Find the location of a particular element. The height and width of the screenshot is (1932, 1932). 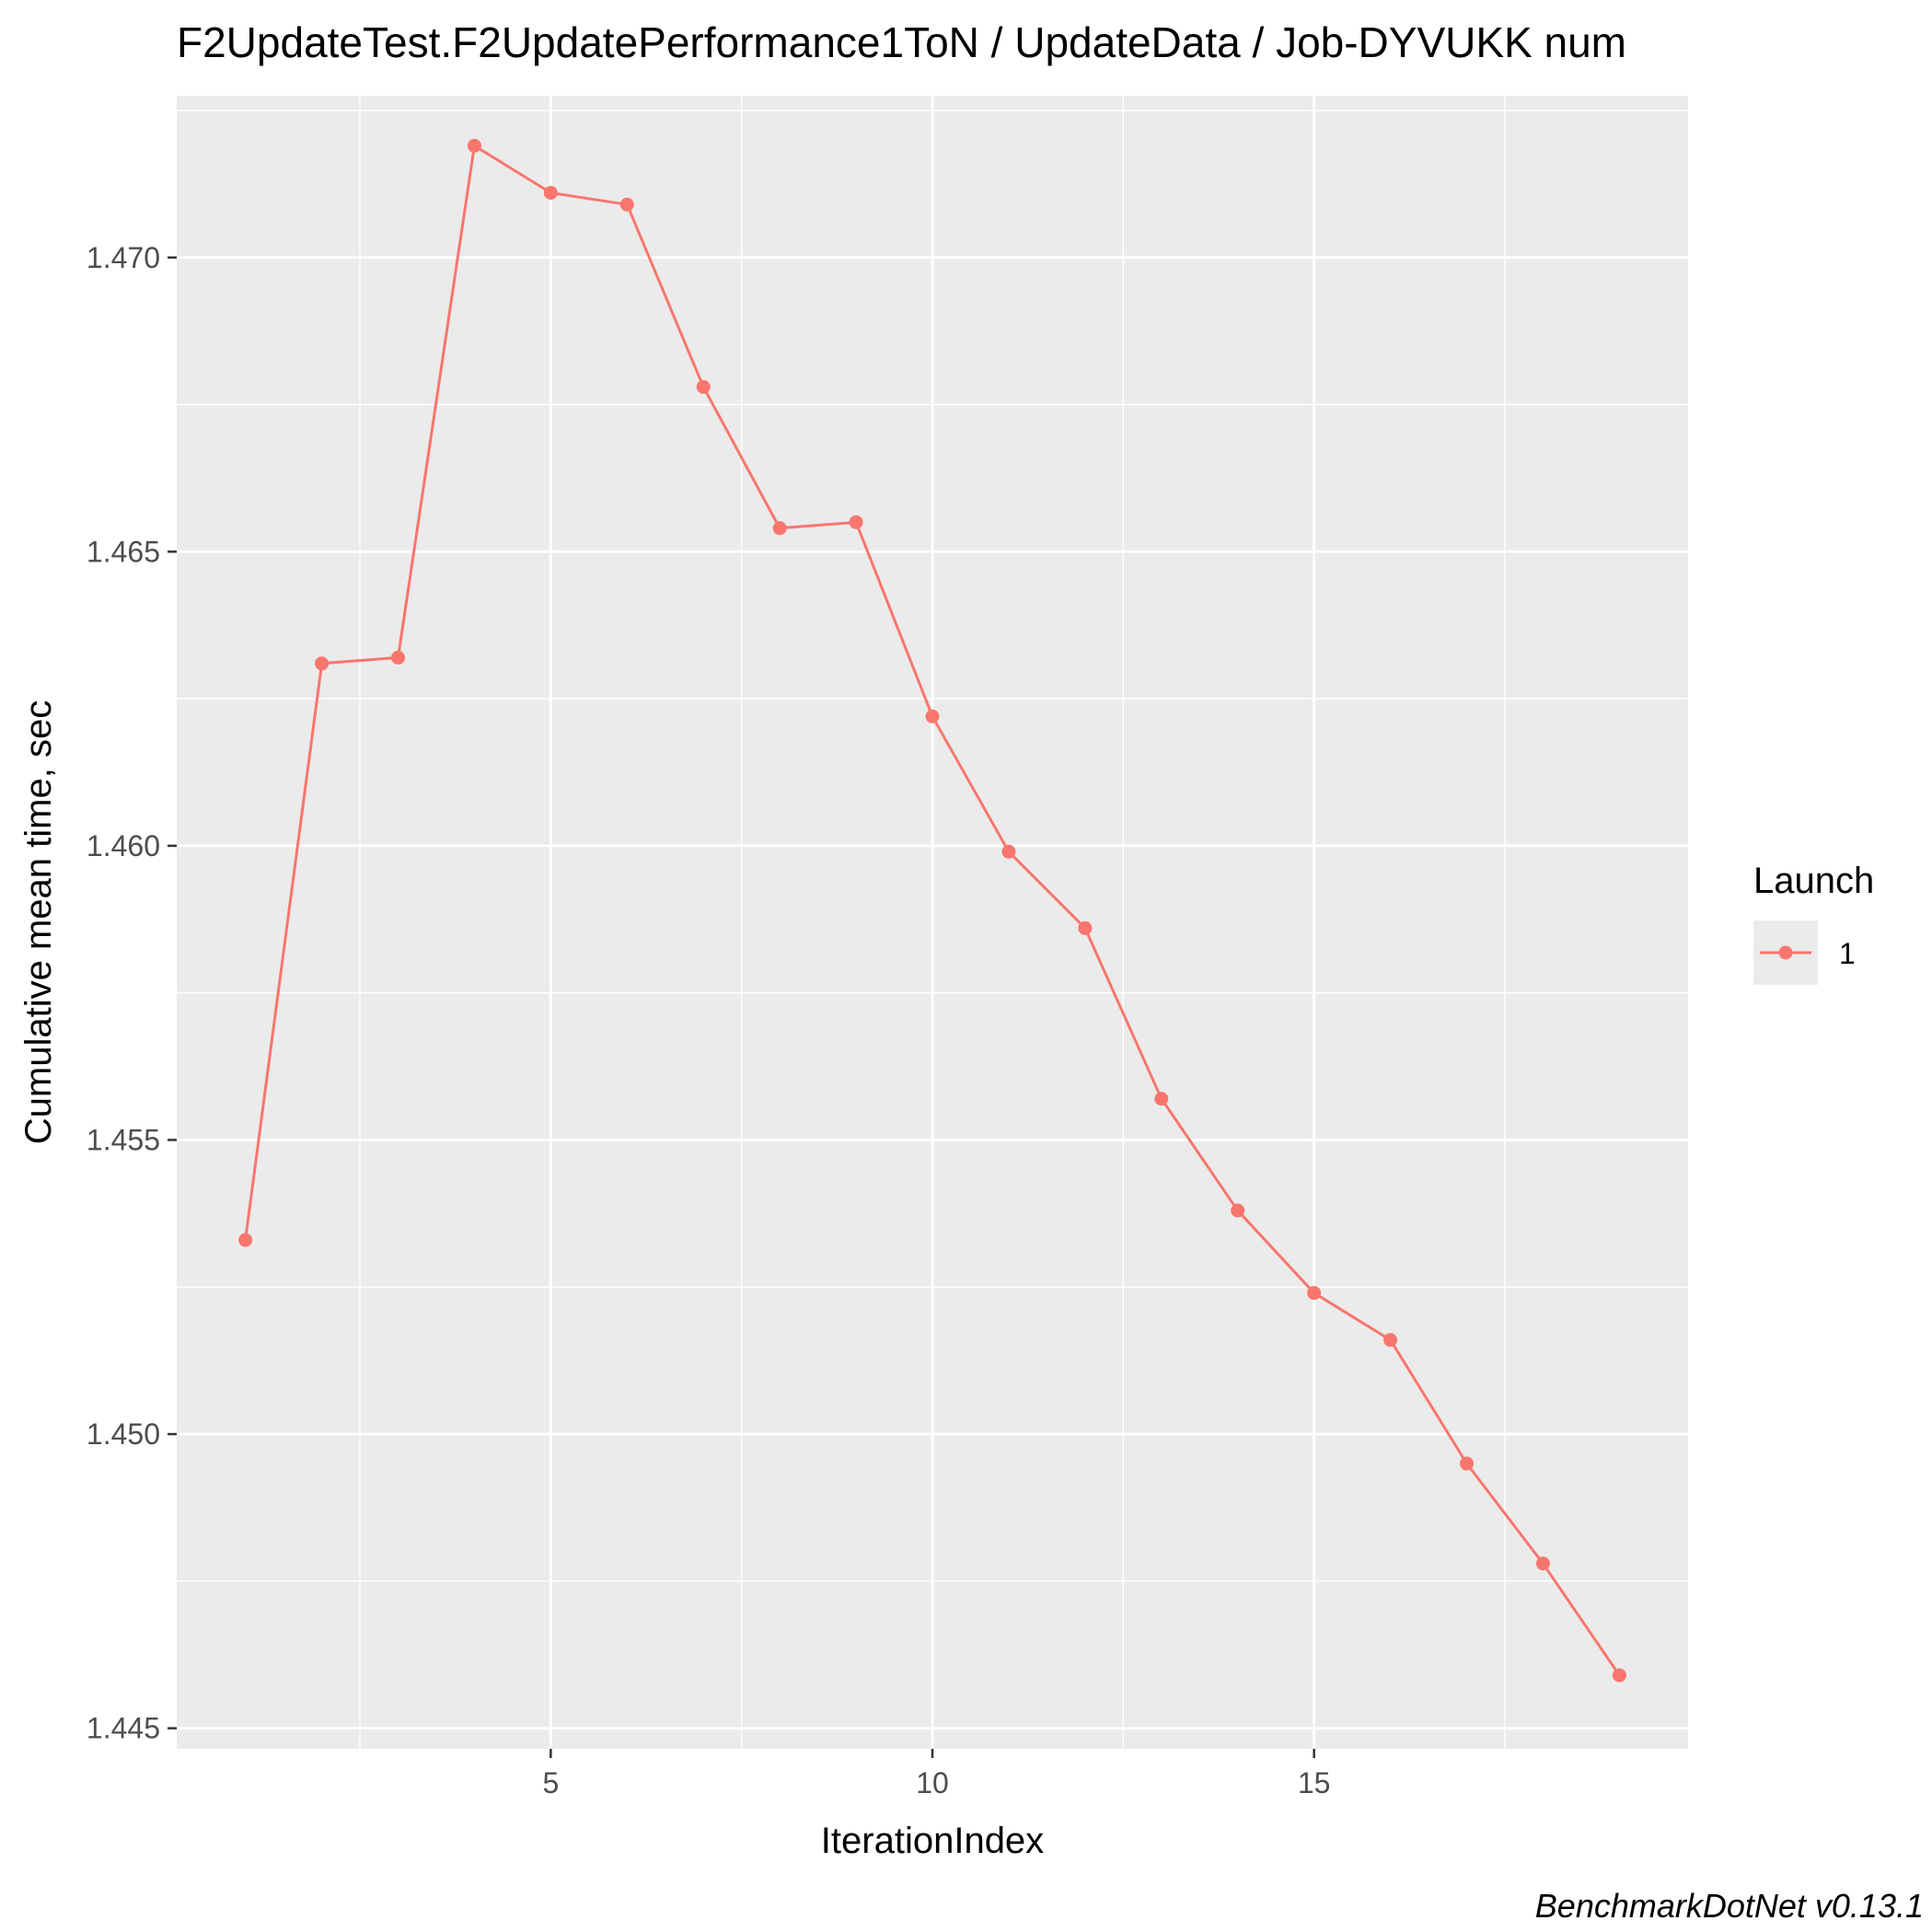

caption: BenchmarkDotNet v0.13.1 is located at coordinates (1730, 1906).